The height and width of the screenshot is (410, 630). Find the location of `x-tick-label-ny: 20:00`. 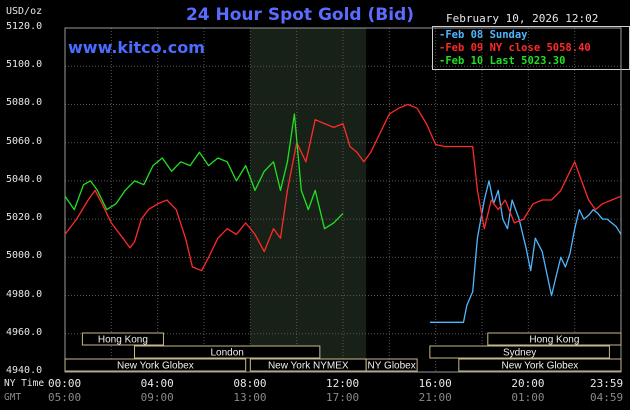

x-tick-label-ny: 20:00 is located at coordinates (528, 383).